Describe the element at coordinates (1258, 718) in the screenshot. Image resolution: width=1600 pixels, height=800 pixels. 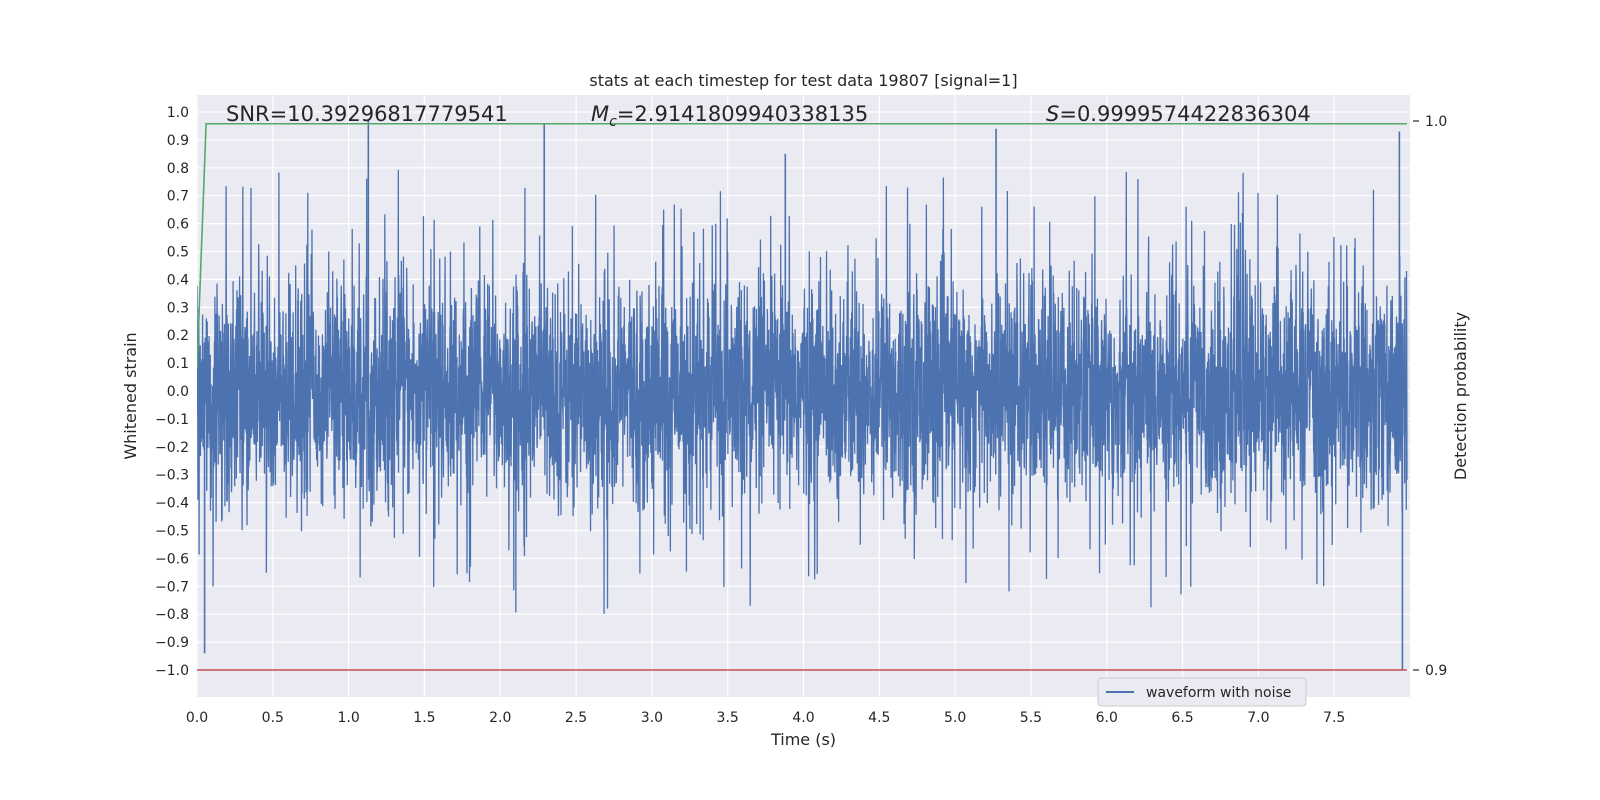
I see `x-tick-label: 7.0` at that location.